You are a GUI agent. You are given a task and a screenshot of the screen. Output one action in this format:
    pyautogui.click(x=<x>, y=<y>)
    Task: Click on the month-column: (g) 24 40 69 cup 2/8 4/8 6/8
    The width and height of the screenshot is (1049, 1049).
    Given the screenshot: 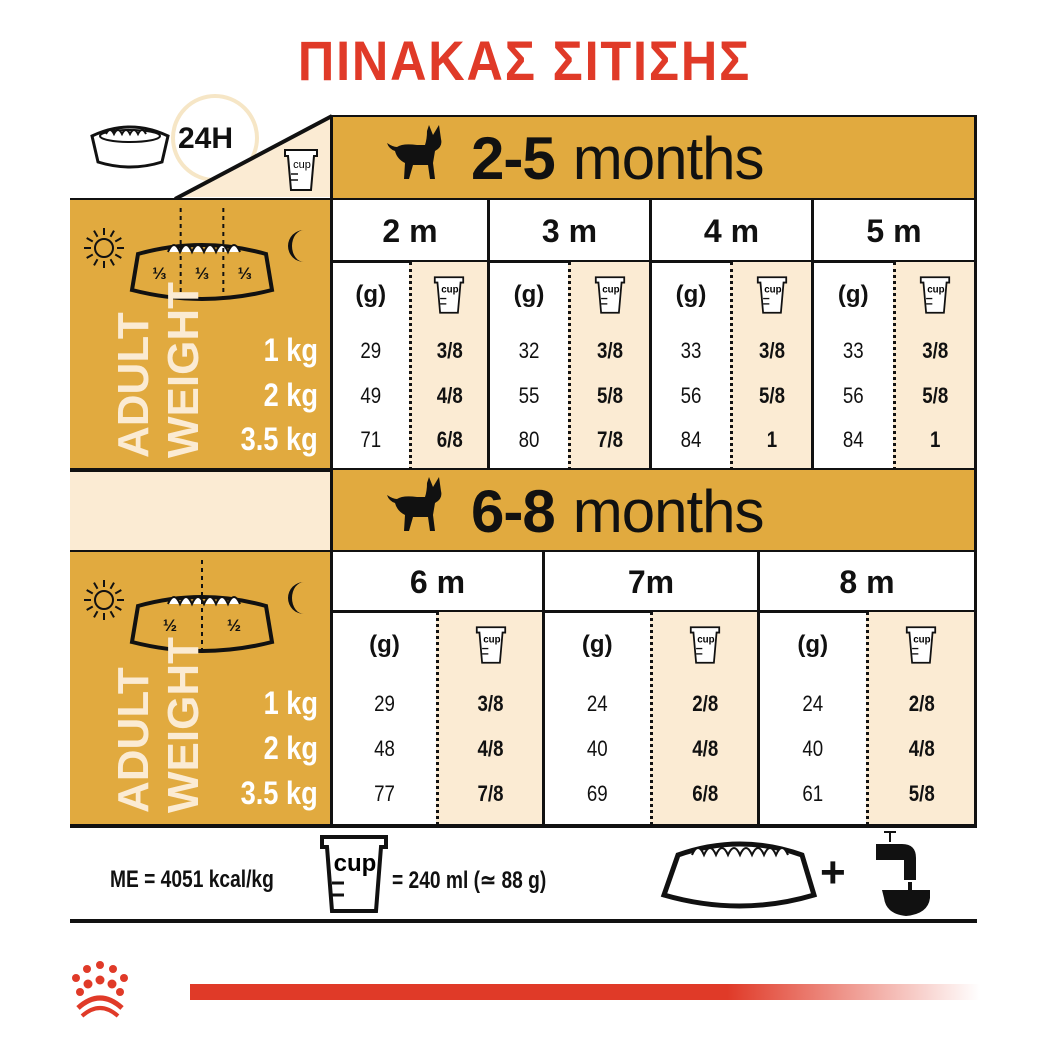 What is the action you would take?
    pyautogui.click(x=652, y=718)
    